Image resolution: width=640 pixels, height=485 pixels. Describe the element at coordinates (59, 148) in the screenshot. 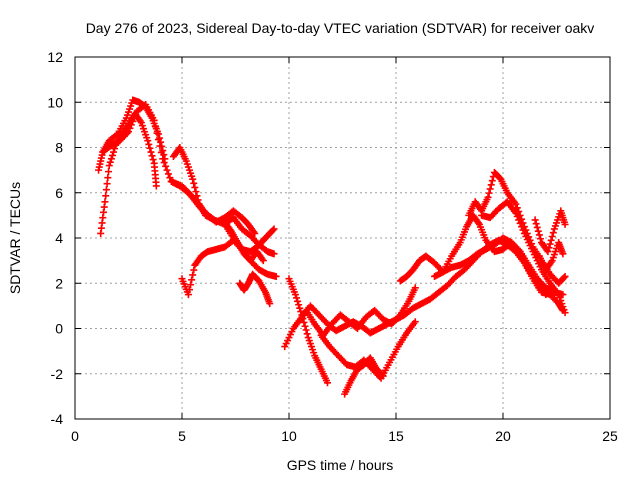

I see `y-tick-label: 8` at that location.